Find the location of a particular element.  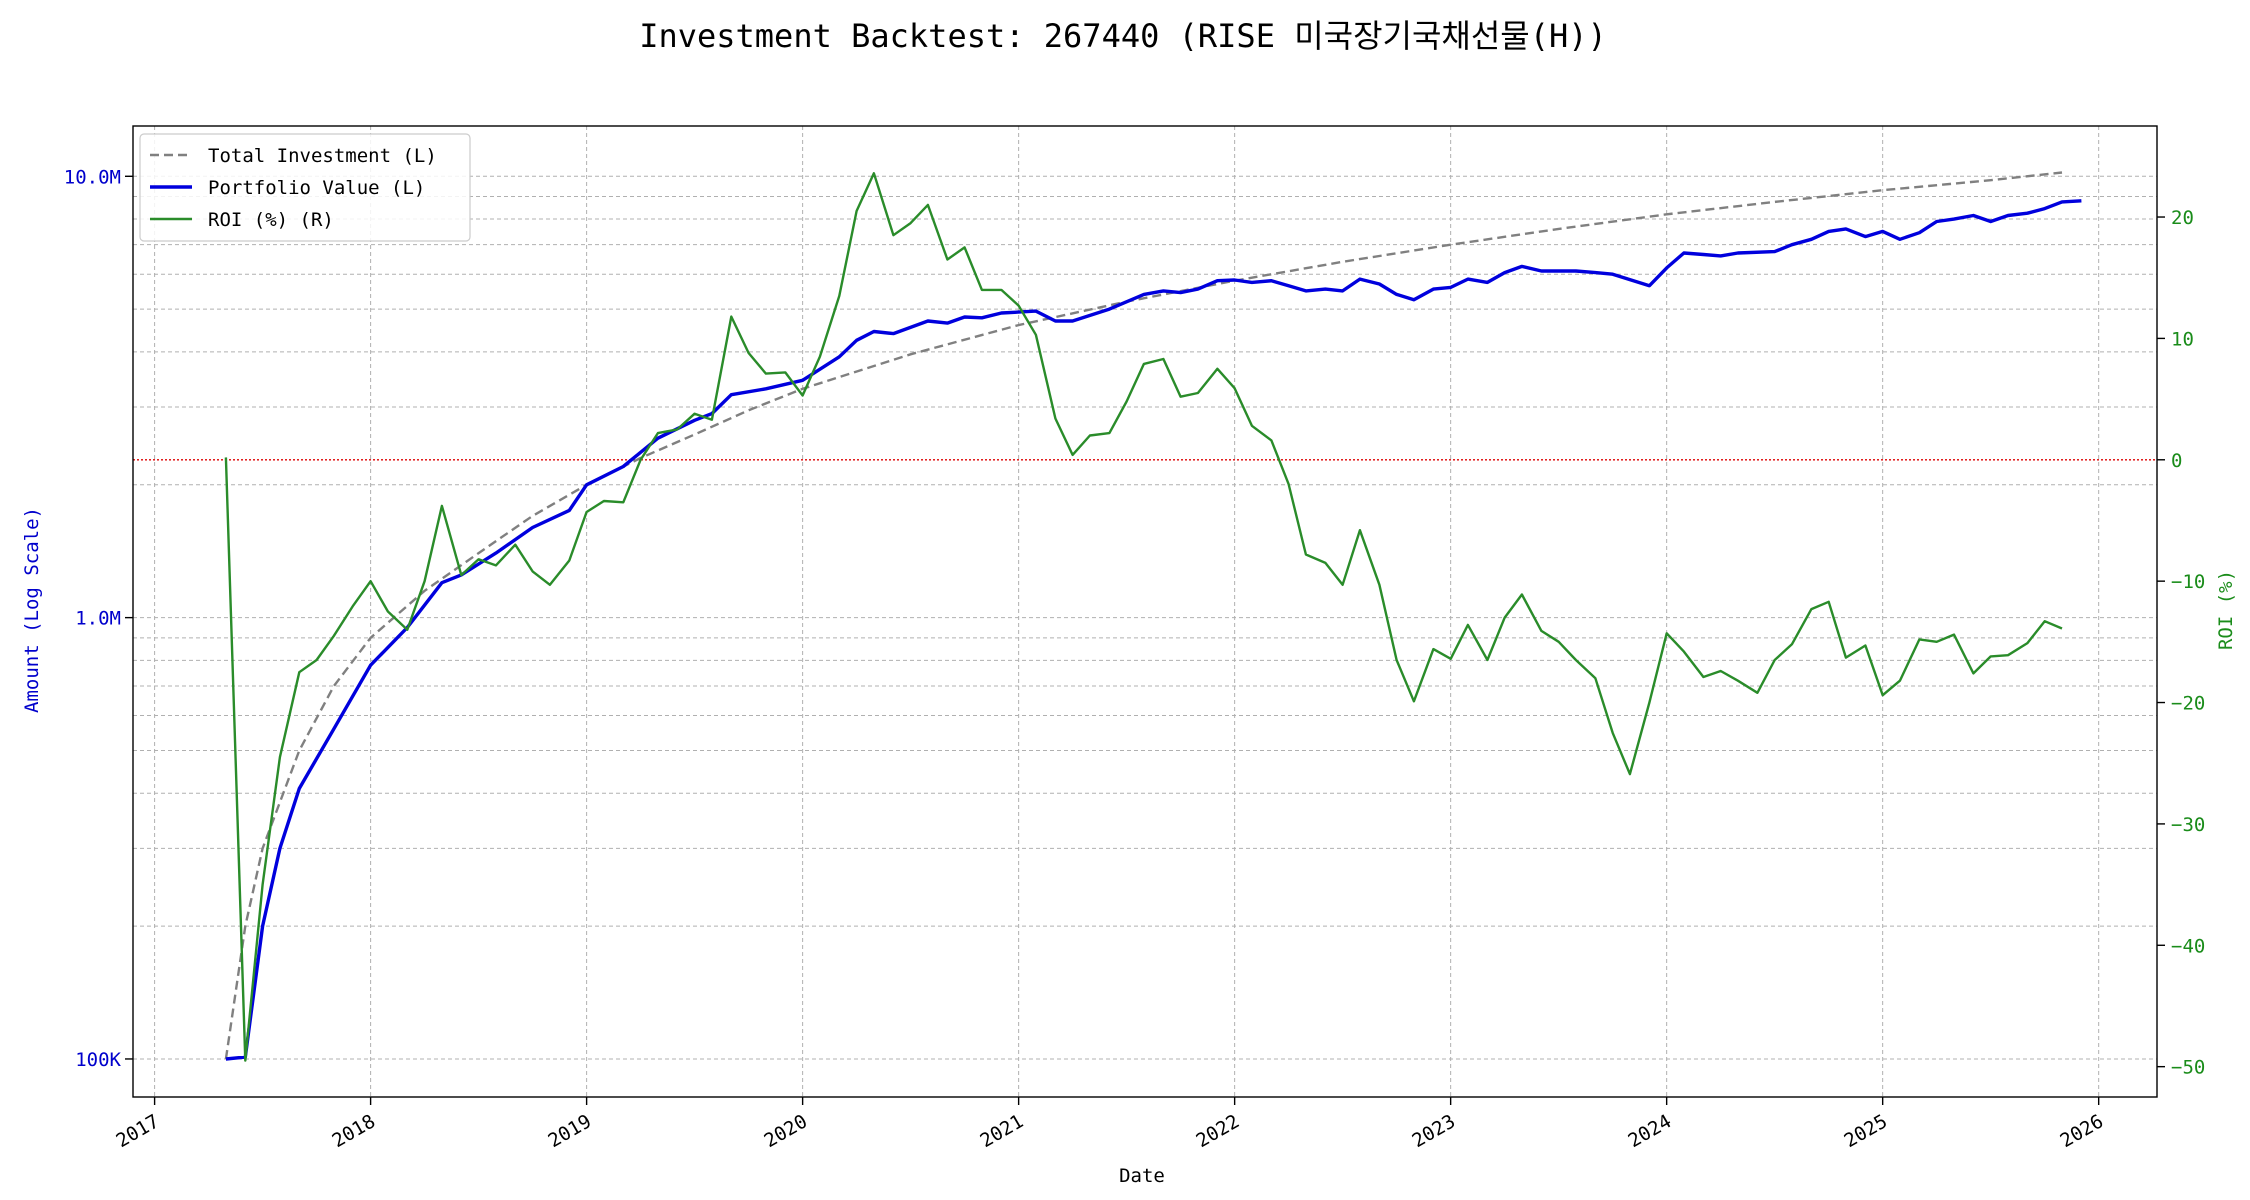

y-right-tick-label: 20 is located at coordinates (2182, 218).